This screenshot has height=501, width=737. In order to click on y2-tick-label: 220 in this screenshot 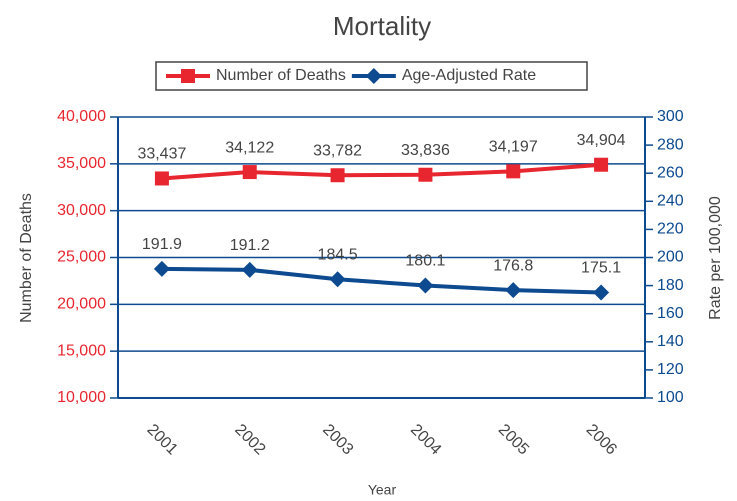, I will do `click(670, 229)`.